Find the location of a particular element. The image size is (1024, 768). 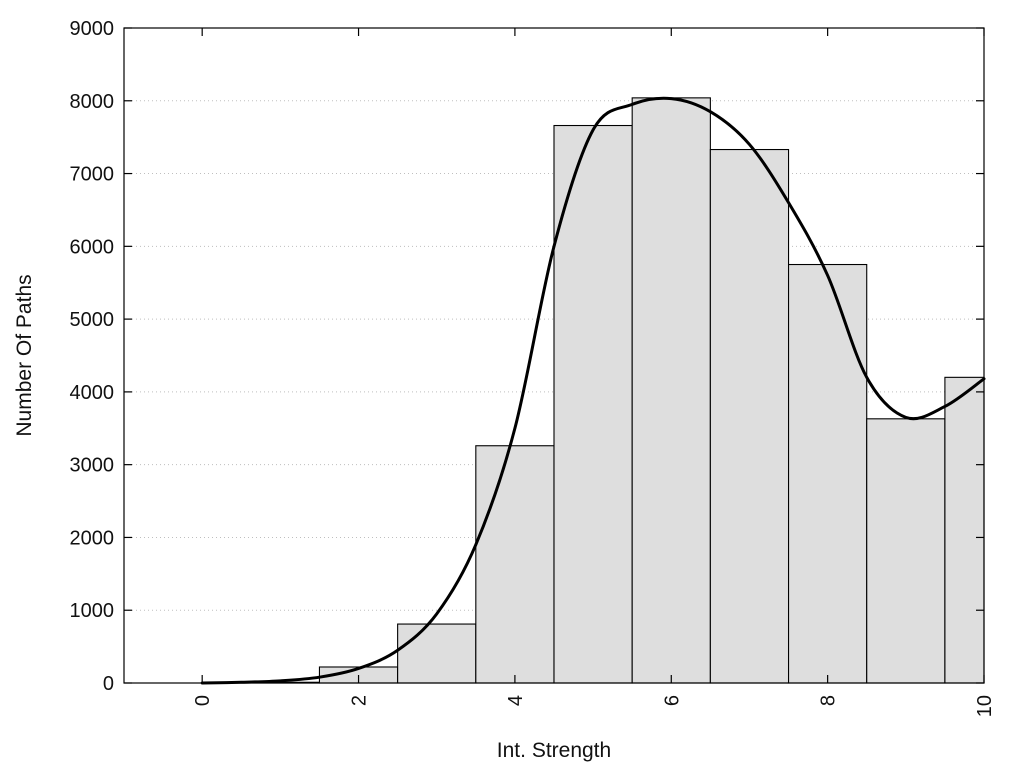

x-tick-label: 0 is located at coordinates (203, 700).